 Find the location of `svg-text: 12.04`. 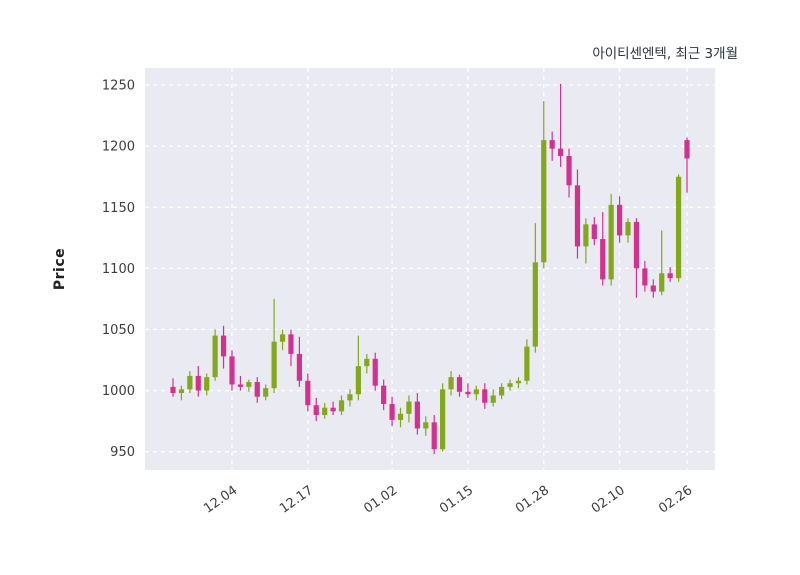

svg-text: 12.04 is located at coordinates (220, 500).